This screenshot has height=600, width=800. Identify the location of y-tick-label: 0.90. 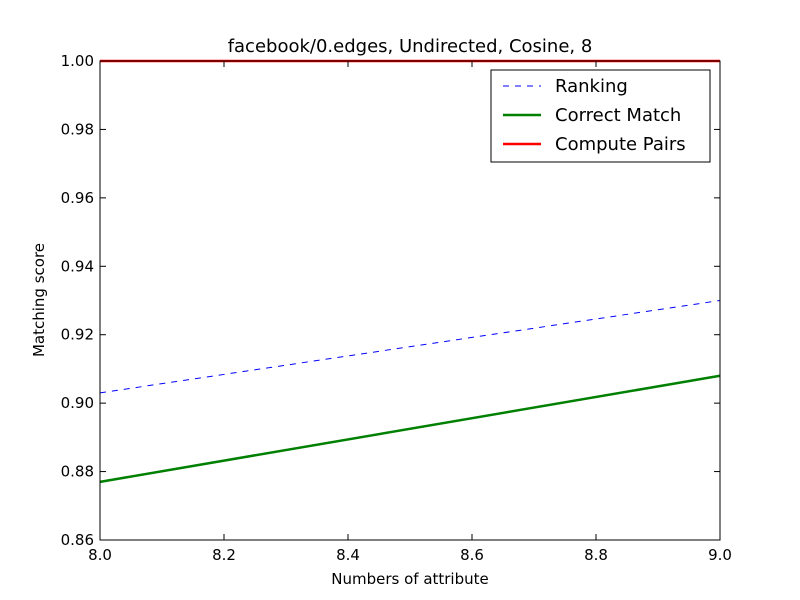
(77, 403).